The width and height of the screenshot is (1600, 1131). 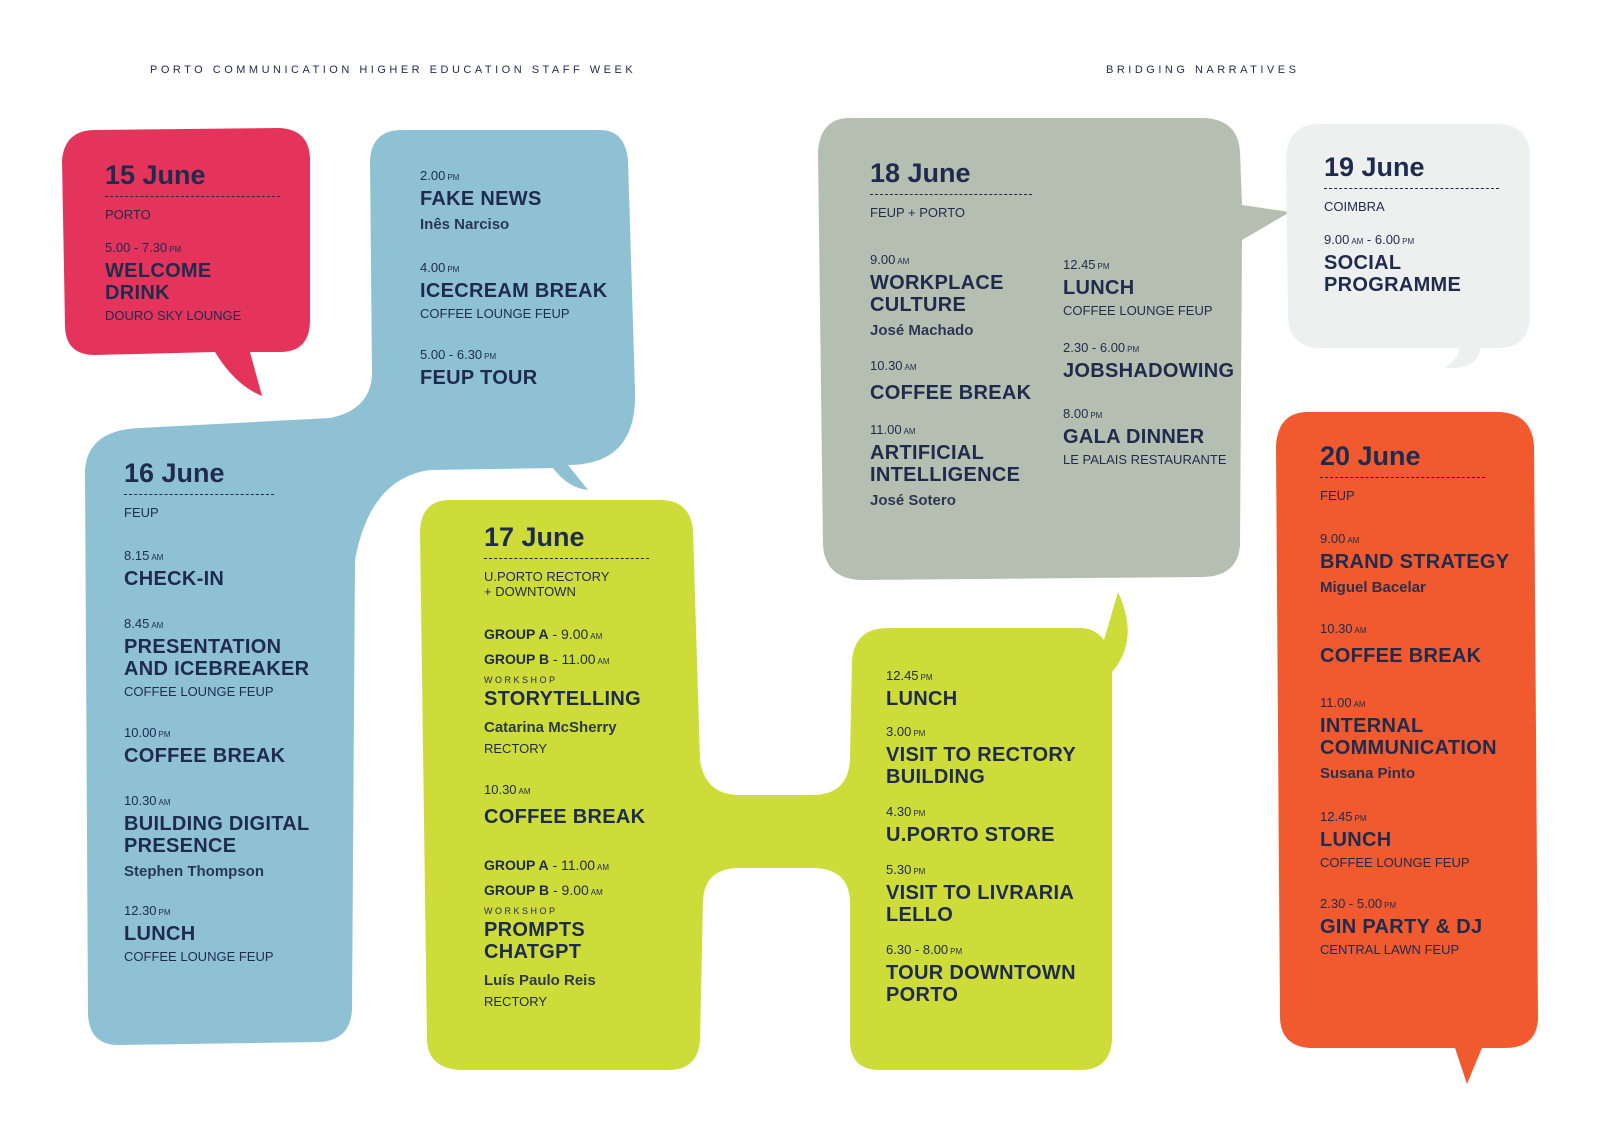 I want to click on event-item: 10.30 AM COFFEE BREAK, so click(x=960, y=381).